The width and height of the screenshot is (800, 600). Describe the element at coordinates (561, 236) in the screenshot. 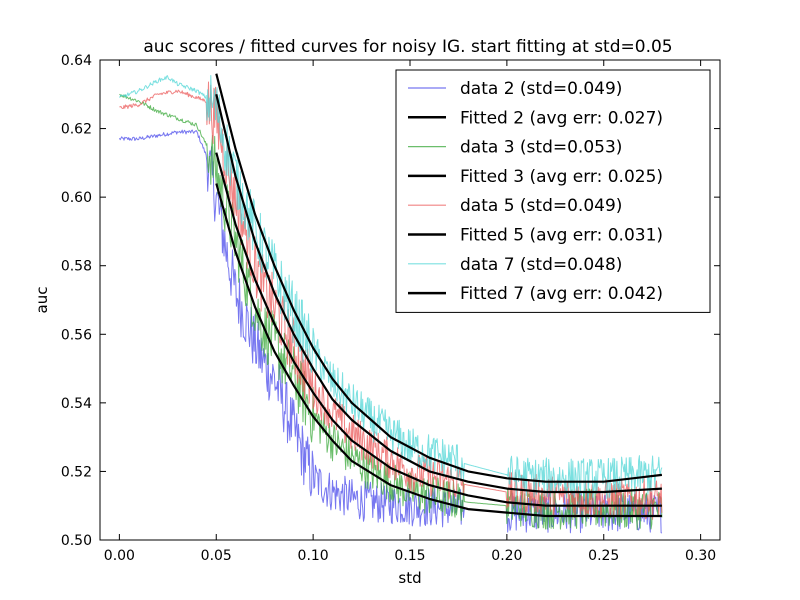

I see `legend-label-fitted-5-avg-err-0-031: Fitted 5 (avg err: 0.031)` at that location.